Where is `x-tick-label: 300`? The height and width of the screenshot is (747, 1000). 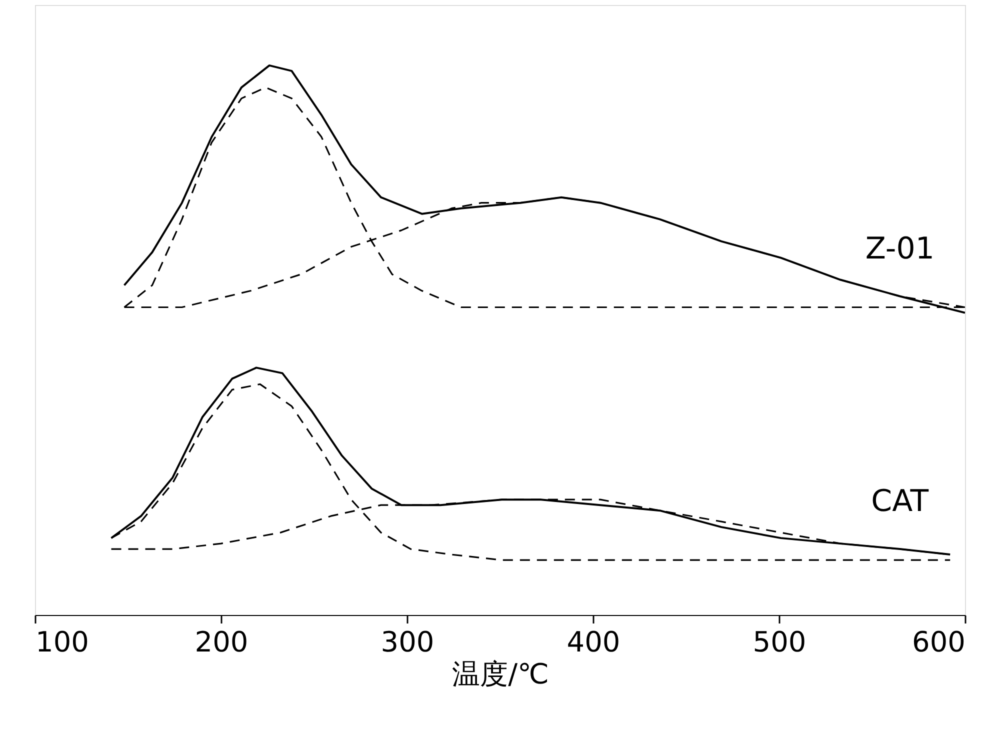
x-tick-label: 300 is located at coordinates (407, 642).